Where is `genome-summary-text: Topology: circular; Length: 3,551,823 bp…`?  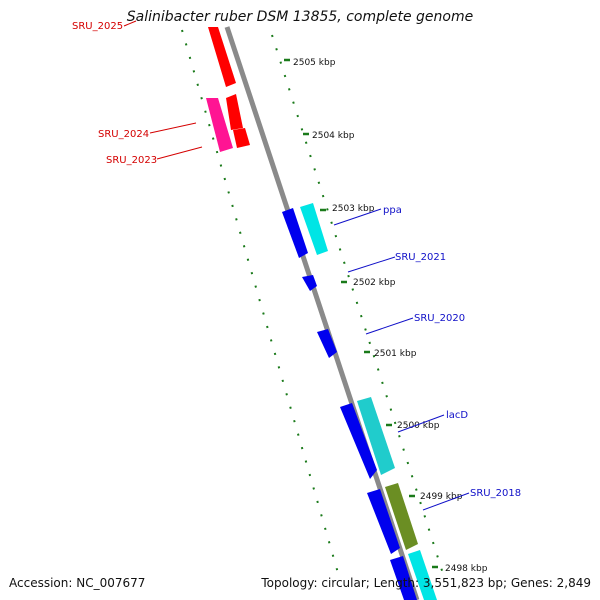 genome-summary-text: Topology: circular; Length: 3,551,823 bp… is located at coordinates (425, 583).